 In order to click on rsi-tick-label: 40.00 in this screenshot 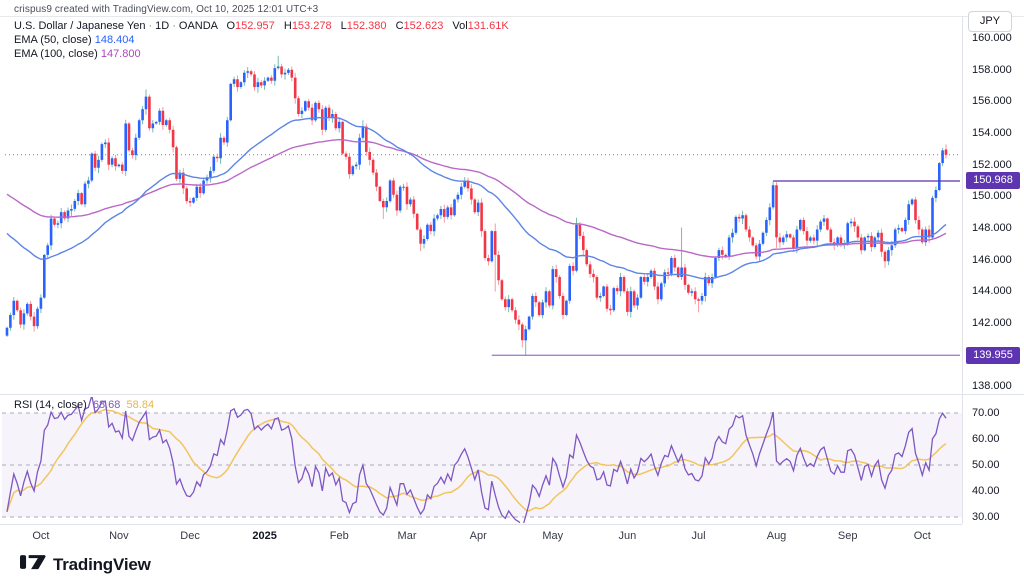, I will do `click(986, 491)`.